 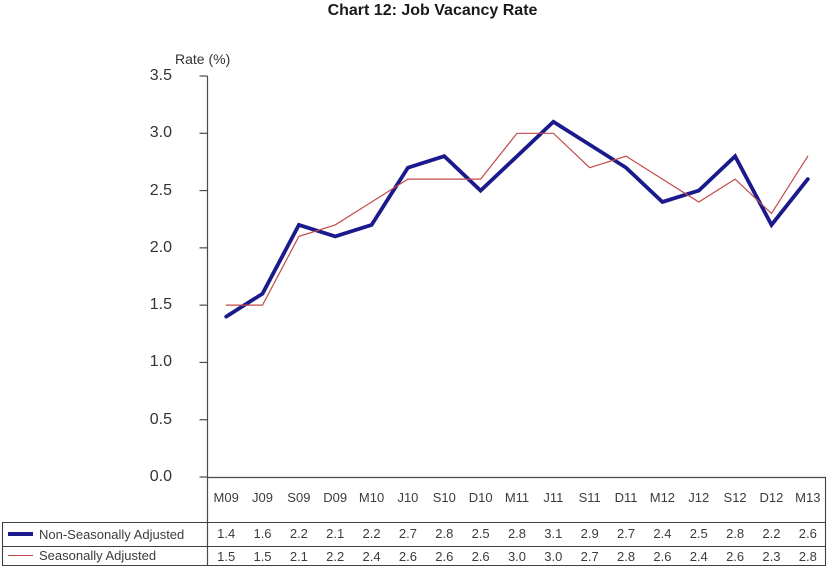 I want to click on x-axis-tick-label: S10, so click(x=444, y=497).